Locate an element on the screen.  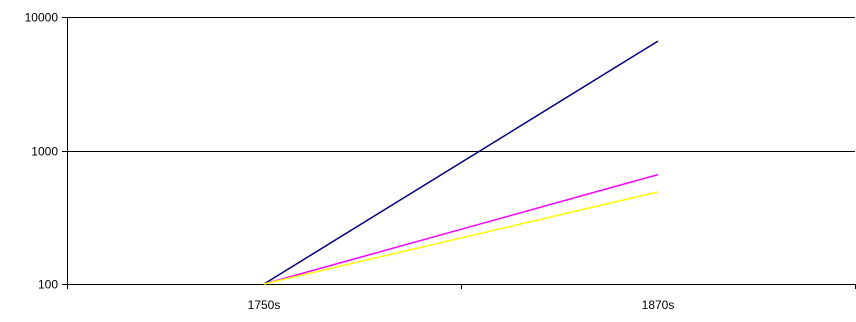
y-tick-label: 1000 is located at coordinates (44, 152).